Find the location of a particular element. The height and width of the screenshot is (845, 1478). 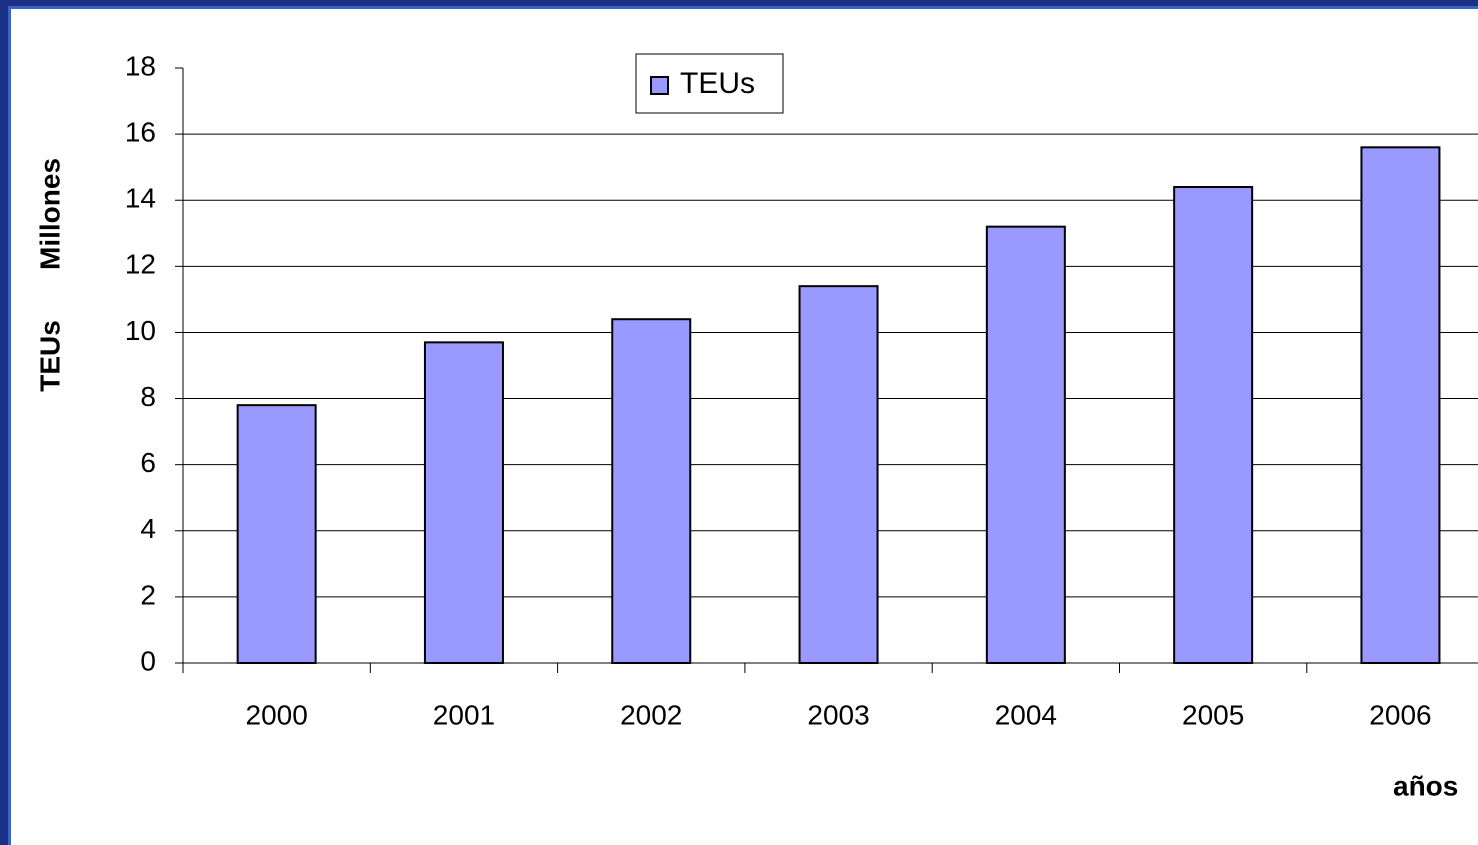

x-axis-label: años is located at coordinates (1425, 785).